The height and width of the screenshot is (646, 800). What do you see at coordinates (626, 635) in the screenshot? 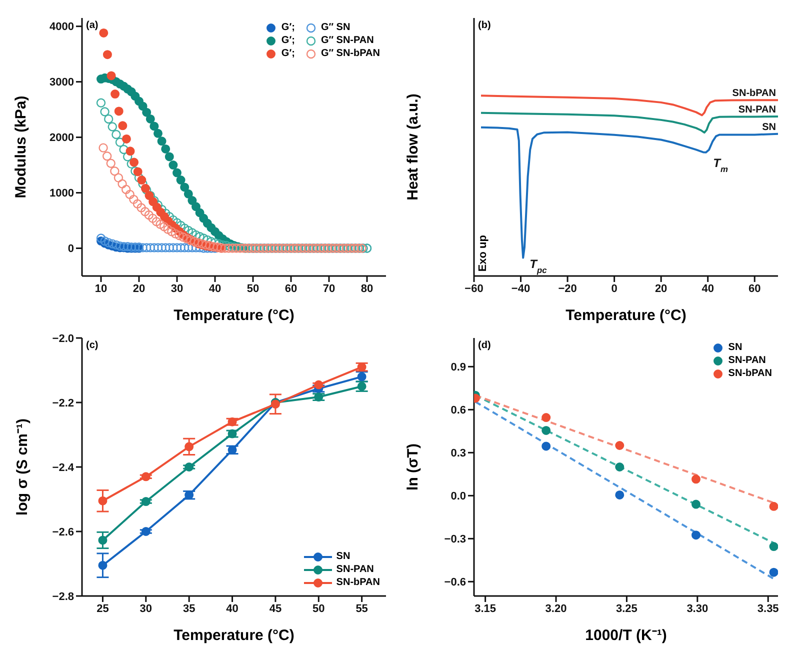
I see `x-axis-title: 1000/T (K⁻¹)` at bounding box center [626, 635].